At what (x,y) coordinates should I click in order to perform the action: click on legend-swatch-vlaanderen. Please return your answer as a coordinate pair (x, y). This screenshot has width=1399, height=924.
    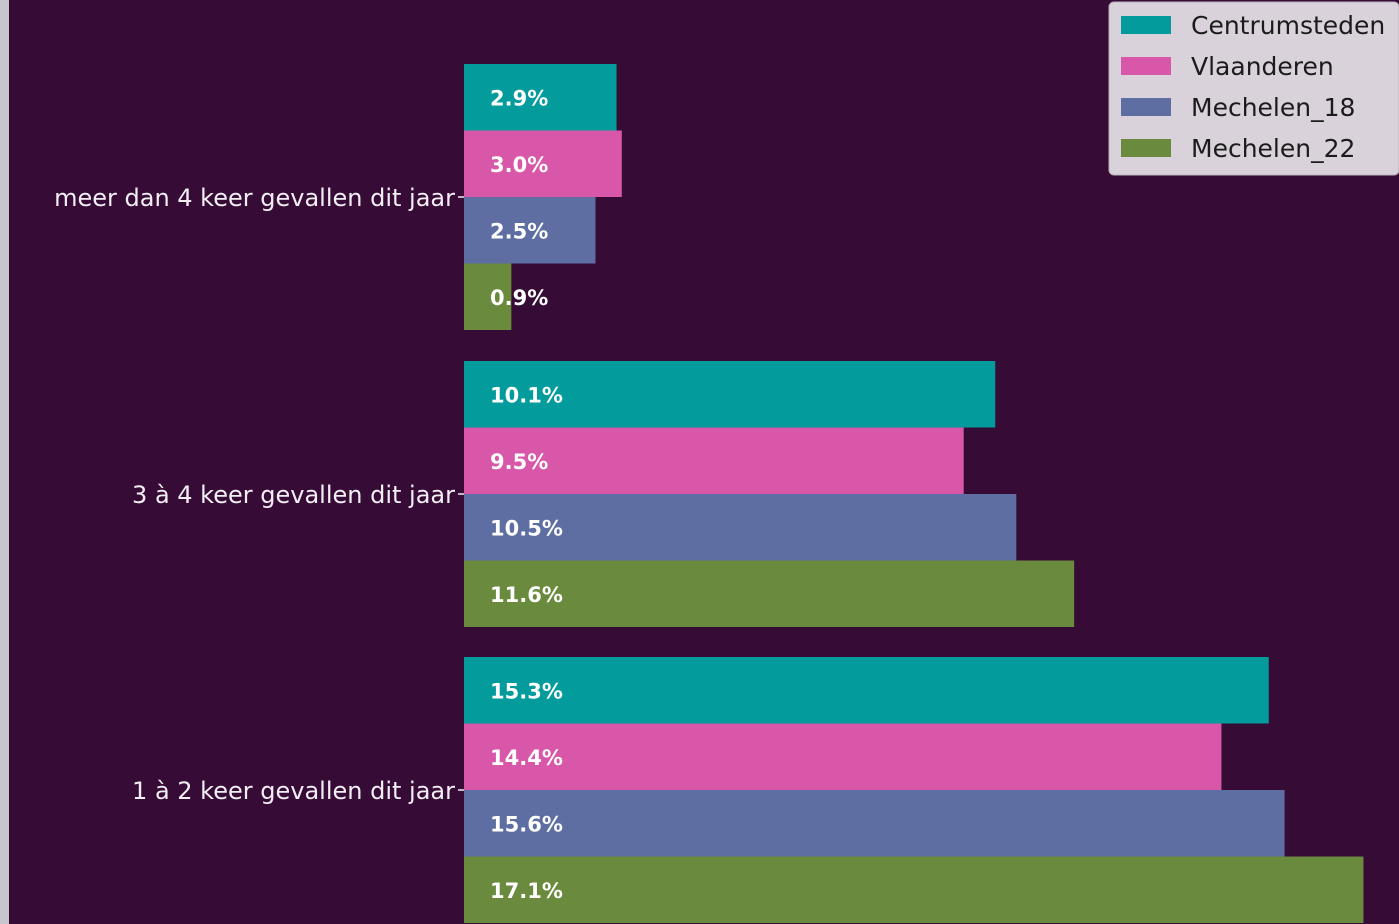
    Looking at the image, I should click on (1146, 66).